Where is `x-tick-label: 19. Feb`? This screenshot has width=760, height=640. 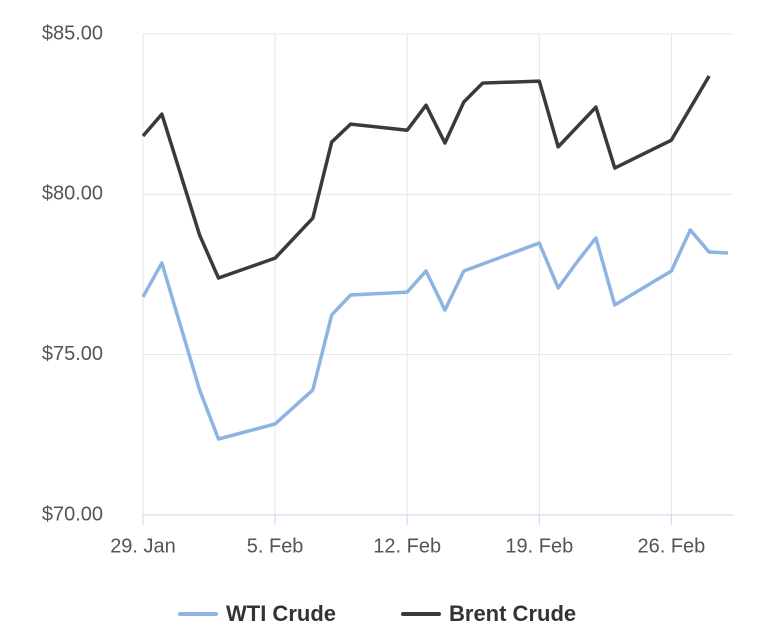 x-tick-label: 19. Feb is located at coordinates (539, 546).